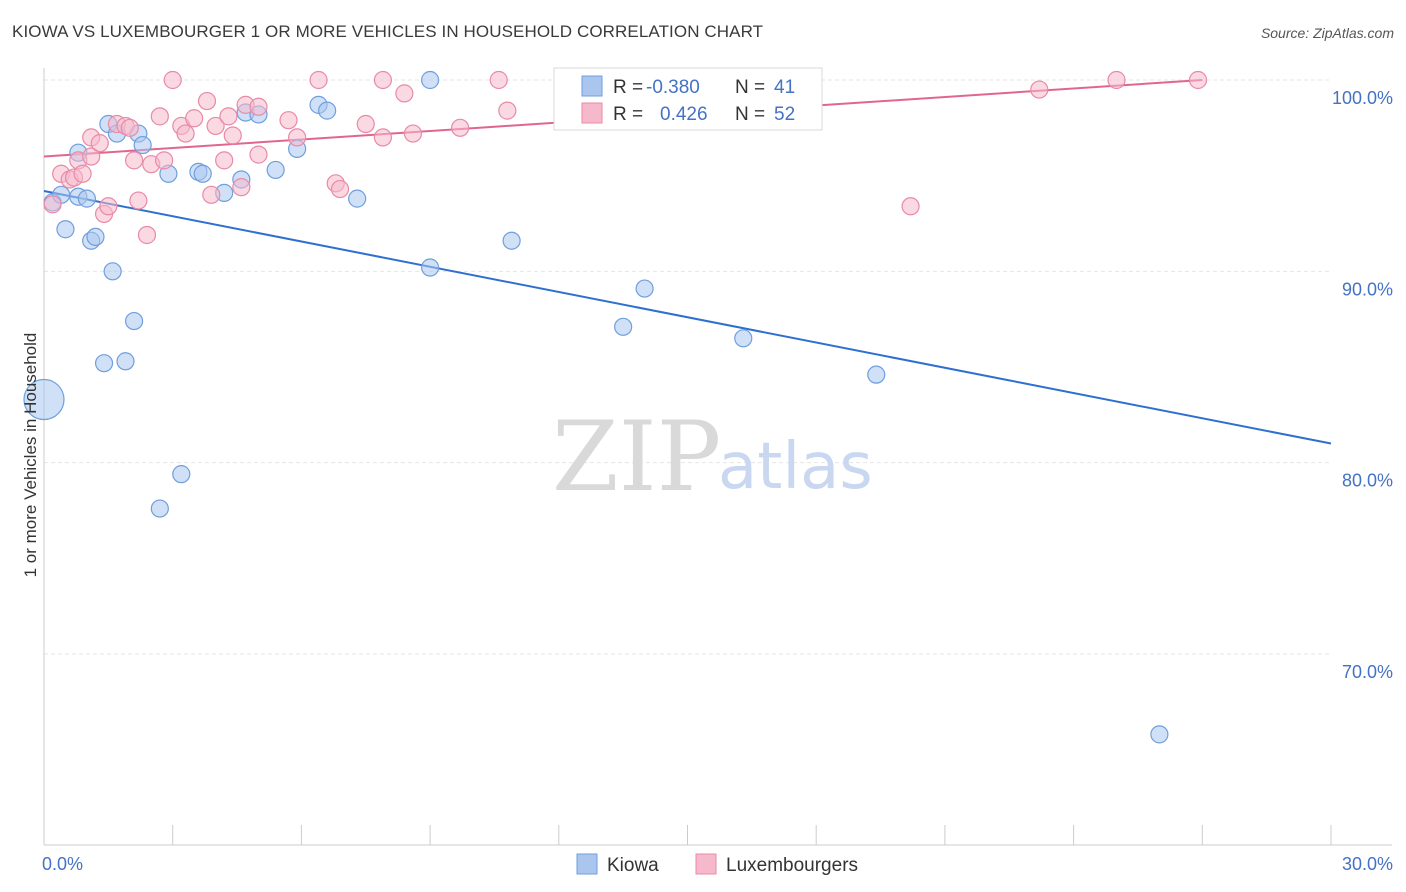  Describe the element at coordinates (628, 114) in the screenshot. I see `legend-lux-r-label: R =` at that location.